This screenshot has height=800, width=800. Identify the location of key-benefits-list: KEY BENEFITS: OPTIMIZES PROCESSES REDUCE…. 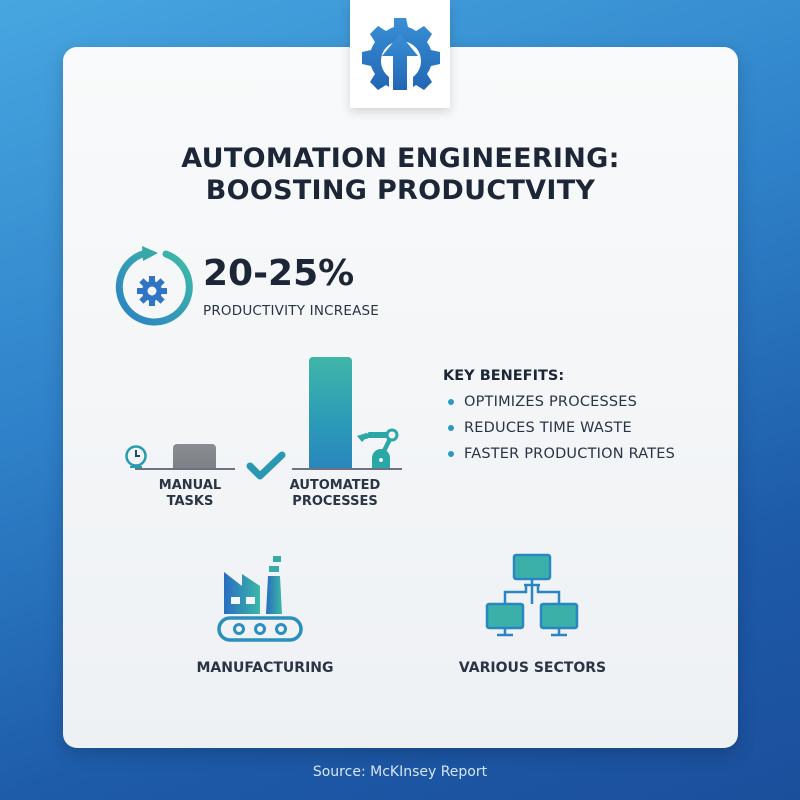
(559, 417).